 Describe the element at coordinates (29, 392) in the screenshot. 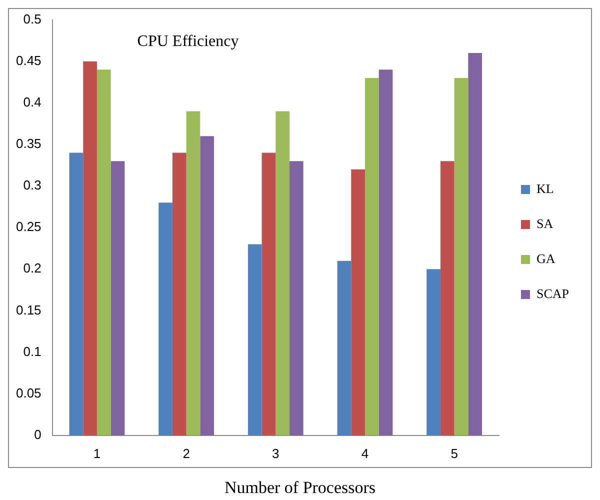

I see `y-tick-label: 0.05` at that location.